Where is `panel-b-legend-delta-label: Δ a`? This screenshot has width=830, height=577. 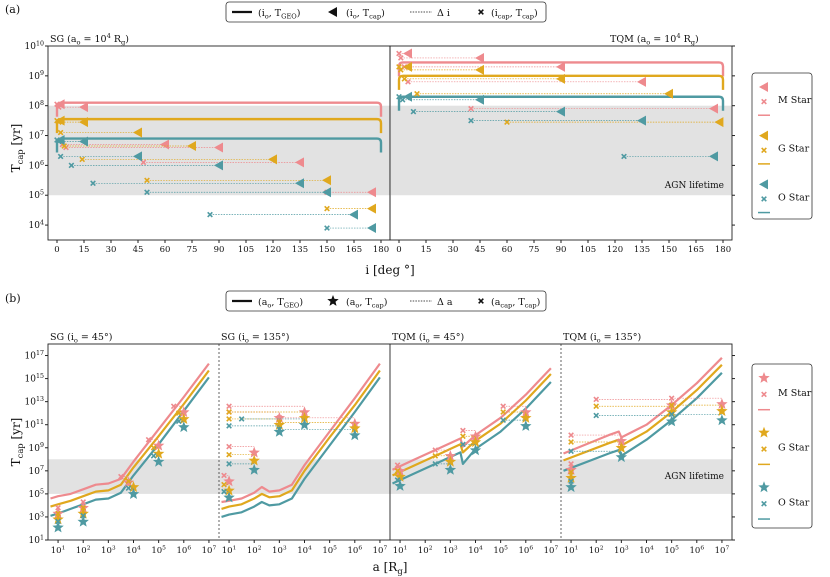
panel-b-legend-delta-label: Δ a is located at coordinates (445, 302).